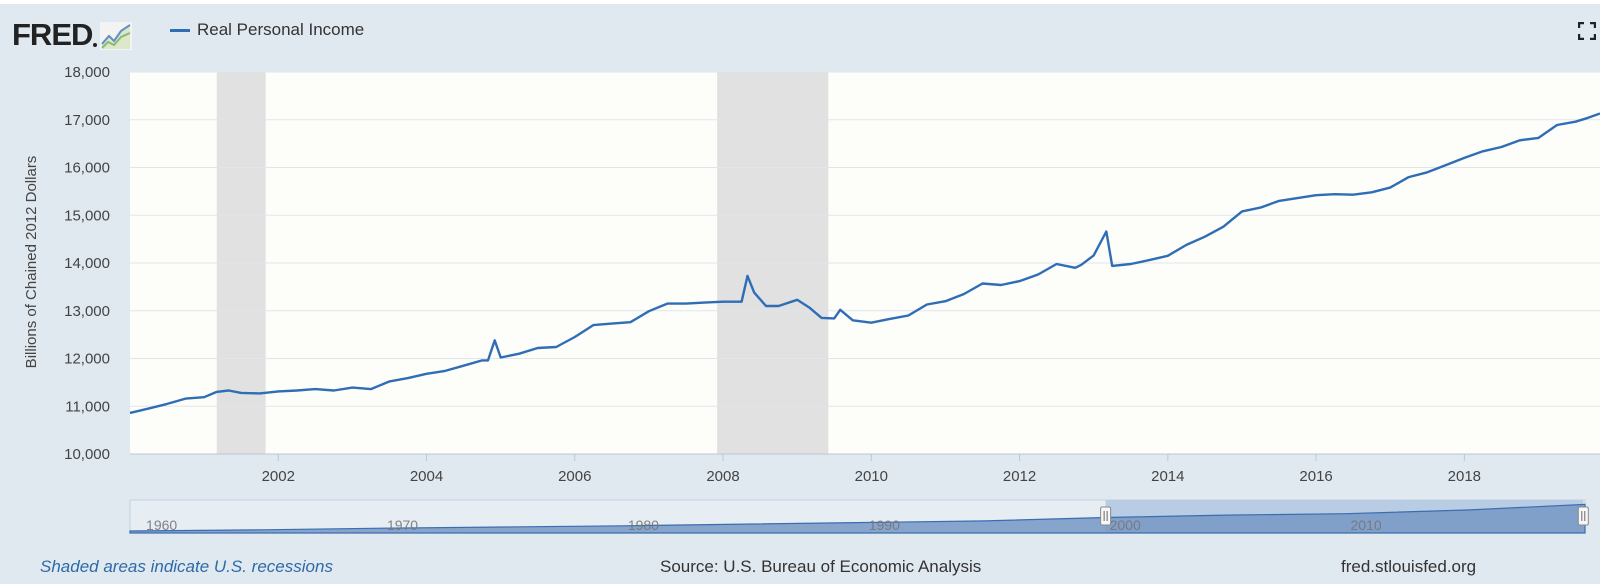  What do you see at coordinates (722, 476) in the screenshot?
I see `x-tick-label: 2008` at bounding box center [722, 476].